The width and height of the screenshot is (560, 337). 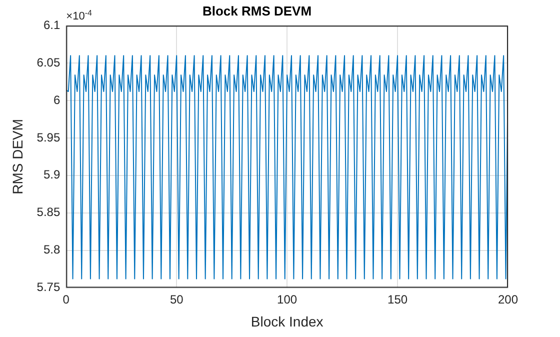 I want to click on x-tick-label: 0, so click(x=66, y=299).